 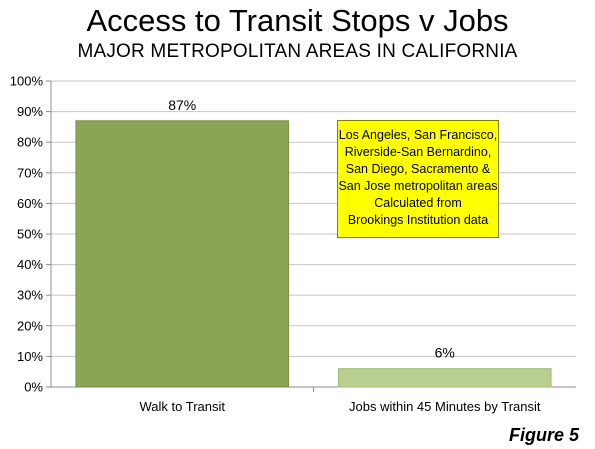 I want to click on chart-subtitle: MAJOR METROPOLITAN AREAS IN CALIFORNIA, so click(x=297, y=51).